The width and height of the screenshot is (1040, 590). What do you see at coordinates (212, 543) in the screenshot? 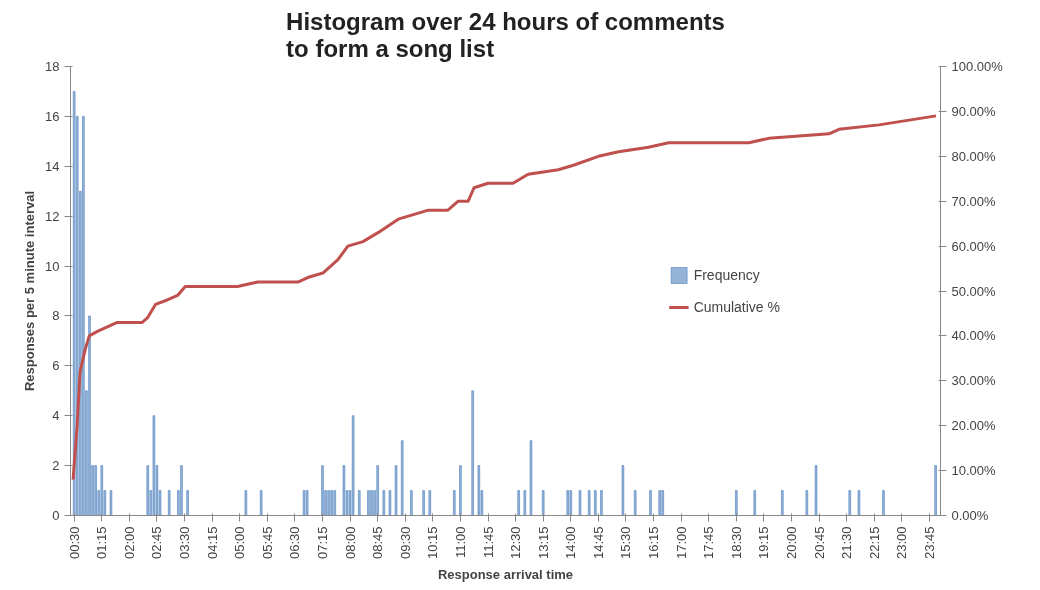
I see `x-tick-label: 04:15` at bounding box center [212, 543].